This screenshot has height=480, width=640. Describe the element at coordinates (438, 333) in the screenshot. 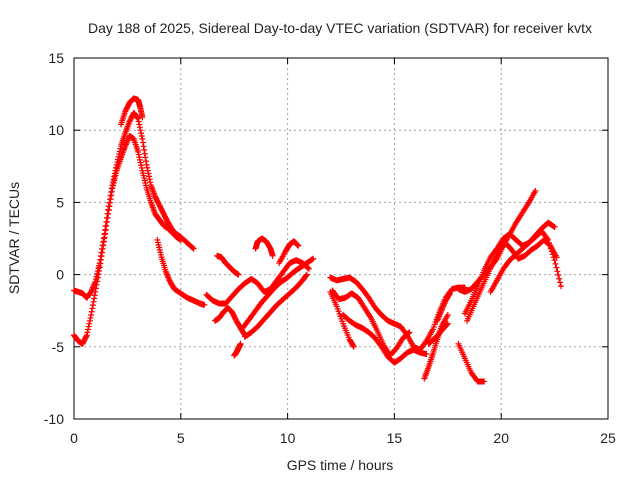

I see `series-trace-r` at that location.